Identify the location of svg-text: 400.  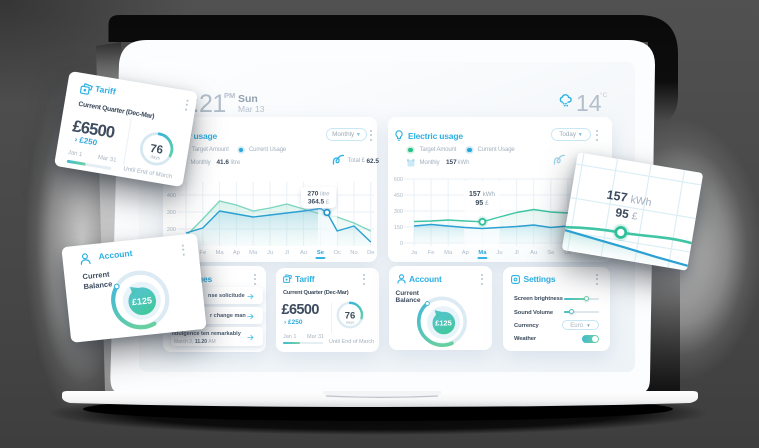
(171, 196).